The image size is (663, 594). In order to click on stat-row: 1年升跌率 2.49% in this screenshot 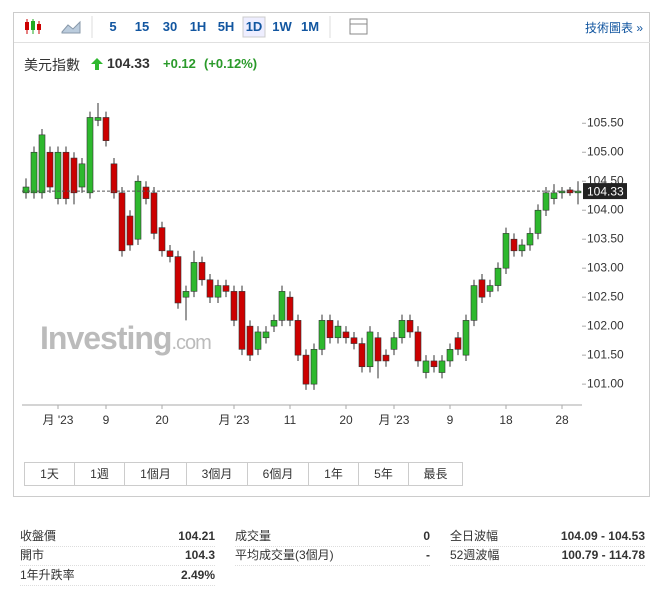, I will do `click(117, 576)`.